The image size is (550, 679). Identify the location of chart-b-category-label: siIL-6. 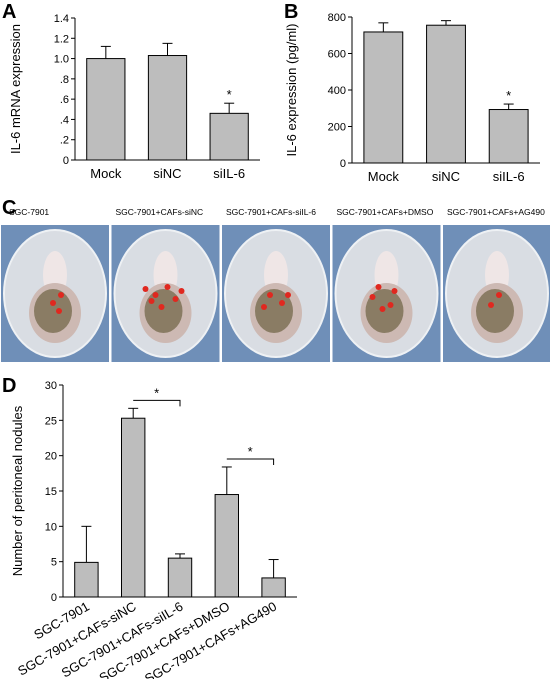
(509, 176).